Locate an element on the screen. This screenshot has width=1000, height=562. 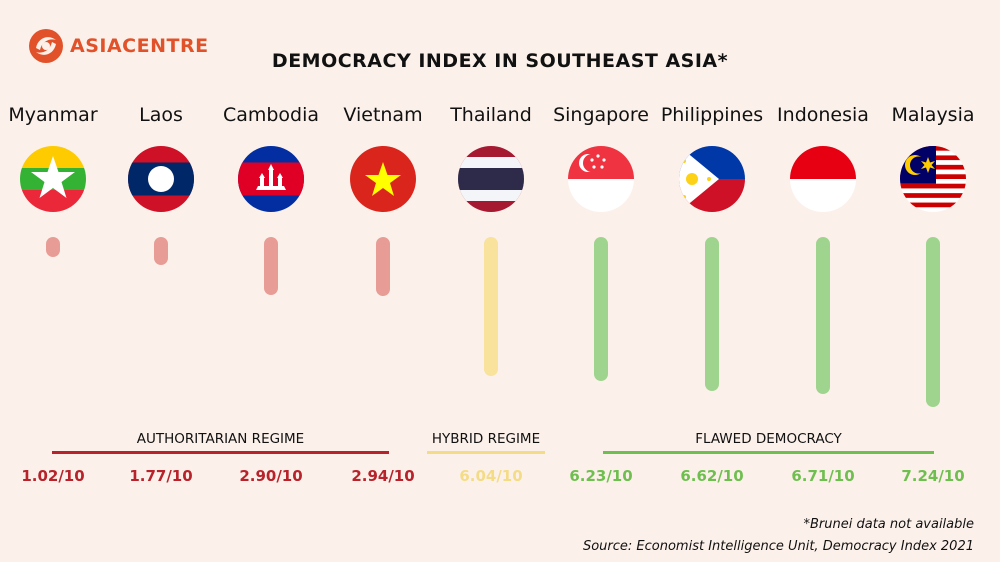
score-label-vietnam: 2.94/10 is located at coordinates (383, 476).